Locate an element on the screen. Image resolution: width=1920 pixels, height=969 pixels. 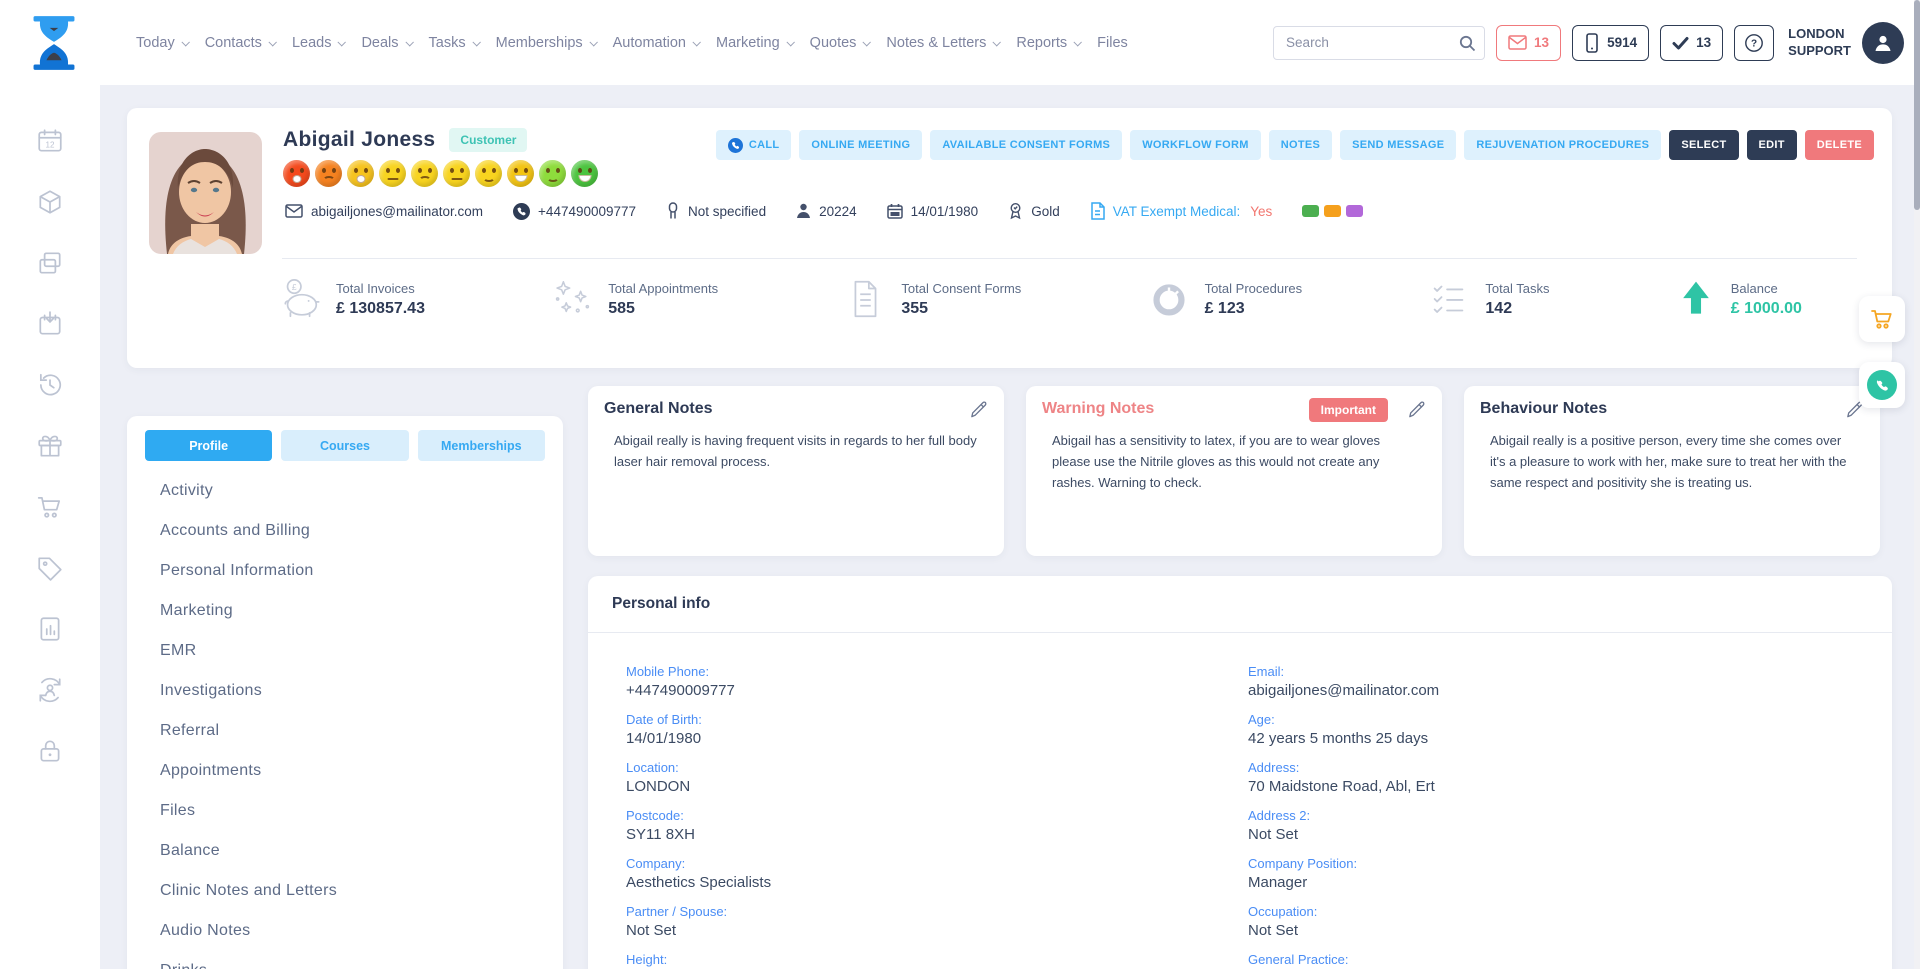
action-button: DELETE is located at coordinates (1839, 145).